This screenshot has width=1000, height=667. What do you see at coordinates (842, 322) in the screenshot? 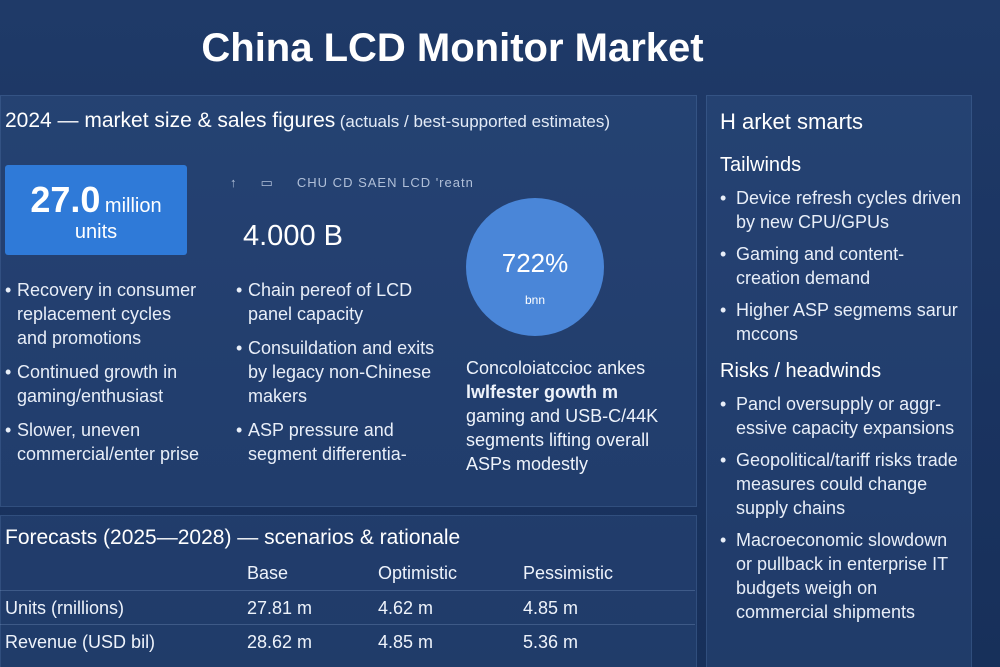
I see `bullet: Higher ASP segmems sarur mccons` at bounding box center [842, 322].